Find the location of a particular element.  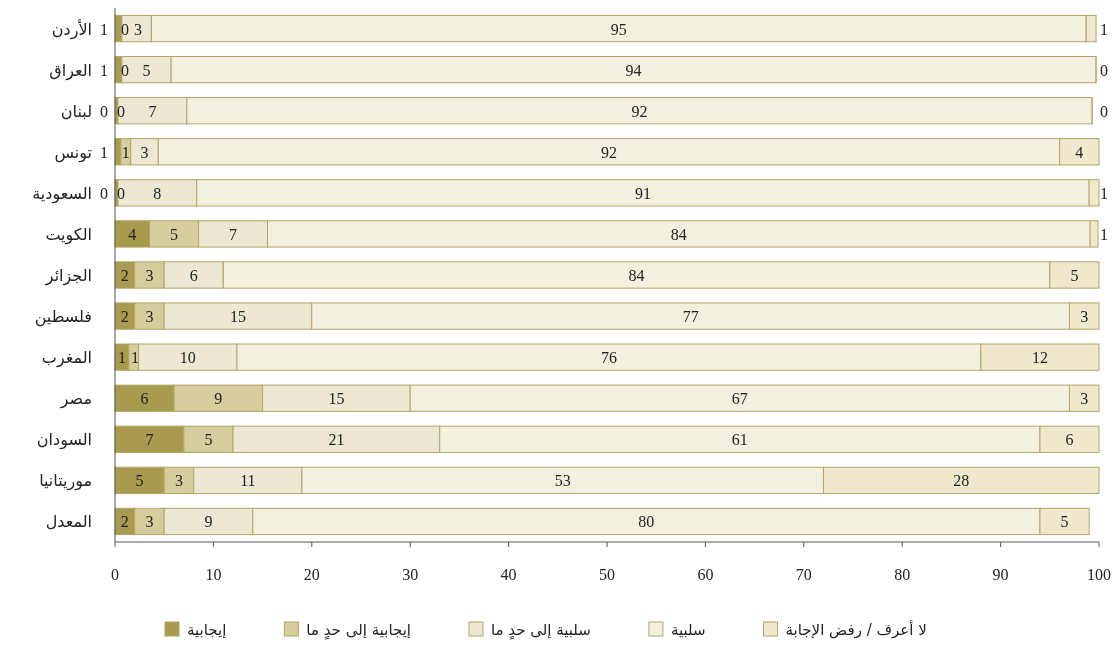

data-label: 12 is located at coordinates (1039, 358).